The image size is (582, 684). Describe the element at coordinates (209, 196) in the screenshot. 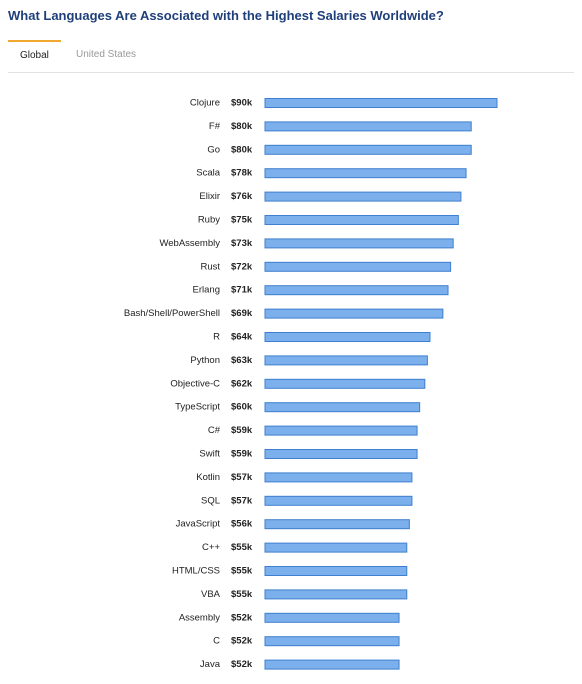

I see `category-label: Elixir` at that location.